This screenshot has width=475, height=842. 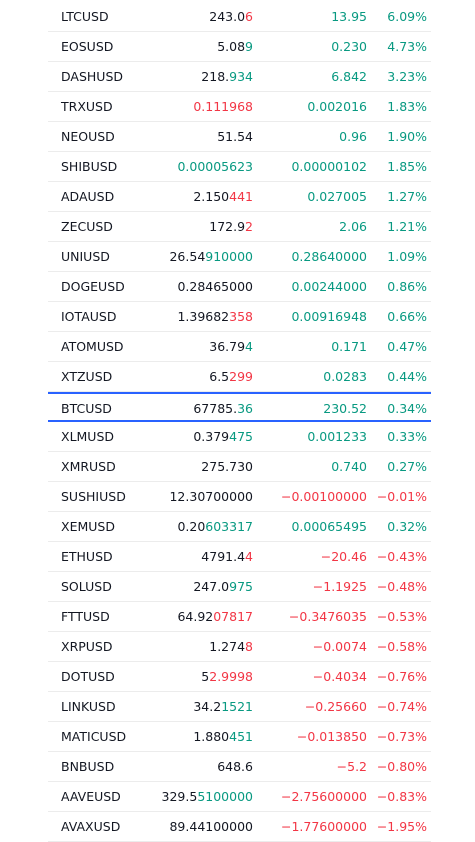 I want to click on last-price: 36.794, so click(x=231, y=347).